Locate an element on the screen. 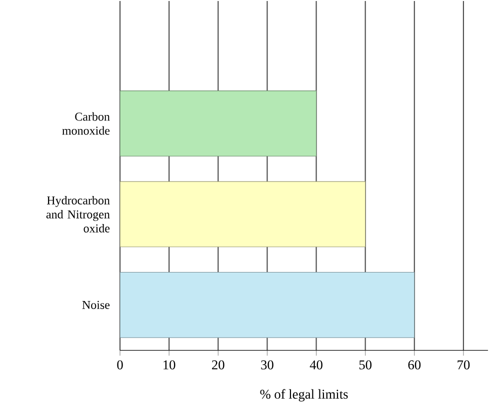  x-tick-label: 70 is located at coordinates (464, 365).